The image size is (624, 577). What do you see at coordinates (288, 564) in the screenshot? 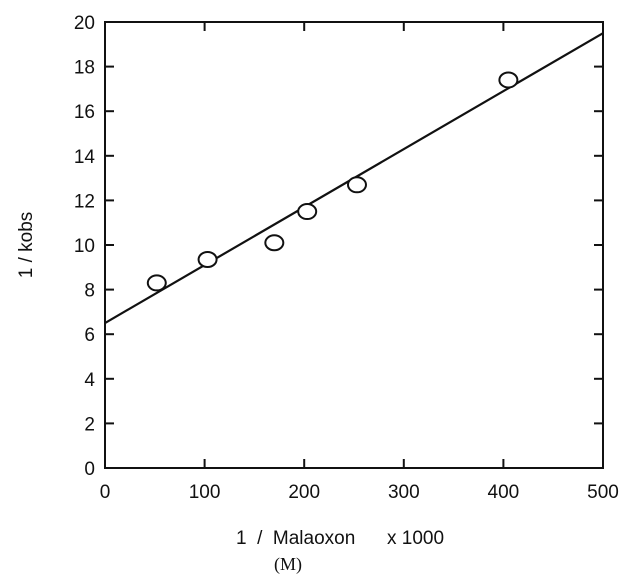
I see `x-axis-unit: (M)` at bounding box center [288, 564].